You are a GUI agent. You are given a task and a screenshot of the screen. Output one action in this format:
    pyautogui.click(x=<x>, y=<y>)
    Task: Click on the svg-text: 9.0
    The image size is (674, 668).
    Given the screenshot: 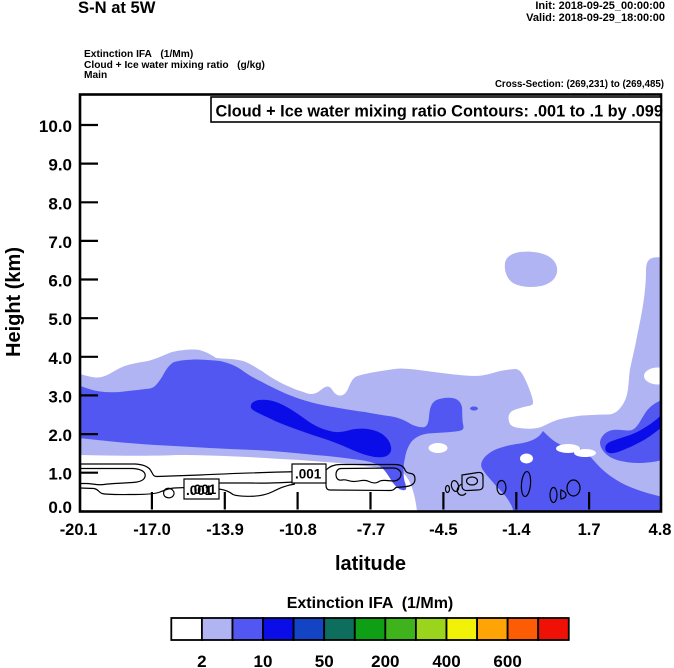 What is the action you would take?
    pyautogui.click(x=60, y=165)
    